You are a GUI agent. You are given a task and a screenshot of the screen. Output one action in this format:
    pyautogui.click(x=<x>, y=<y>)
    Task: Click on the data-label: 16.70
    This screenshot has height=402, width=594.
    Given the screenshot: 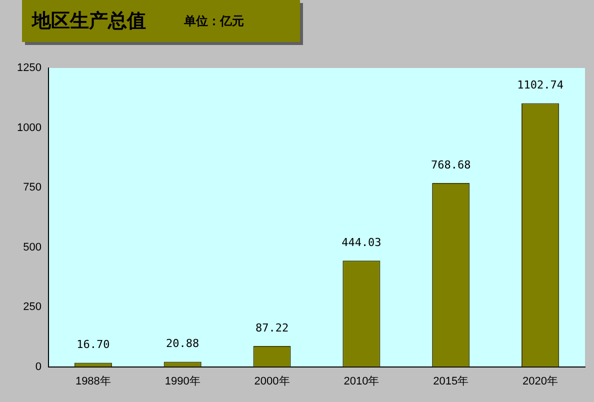 What is the action you would take?
    pyautogui.click(x=93, y=345)
    